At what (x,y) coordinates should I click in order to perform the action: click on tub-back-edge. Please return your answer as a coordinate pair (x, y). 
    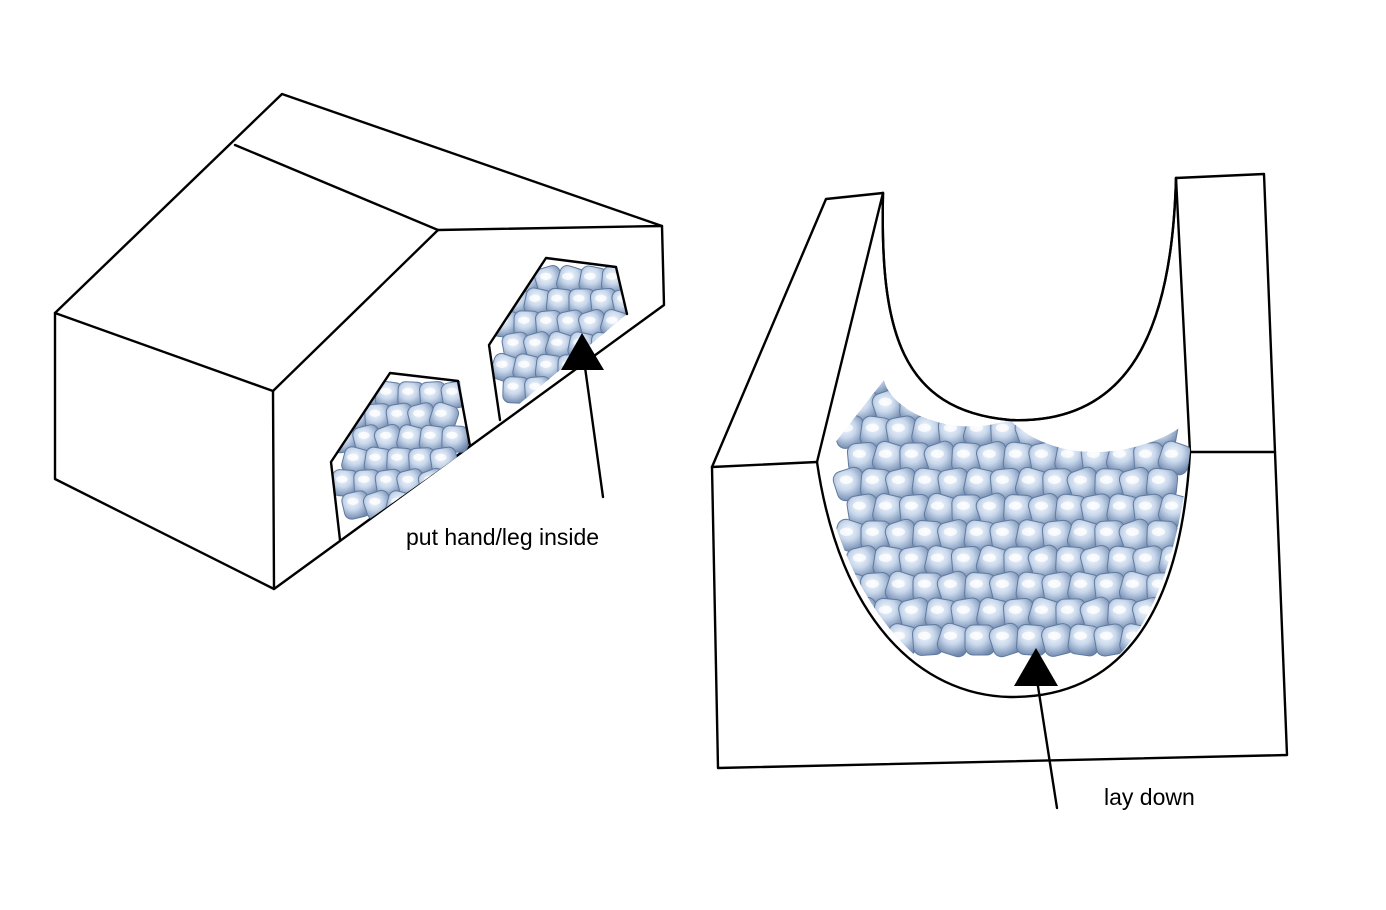
    Looking at the image, I should click on (1029, 299).